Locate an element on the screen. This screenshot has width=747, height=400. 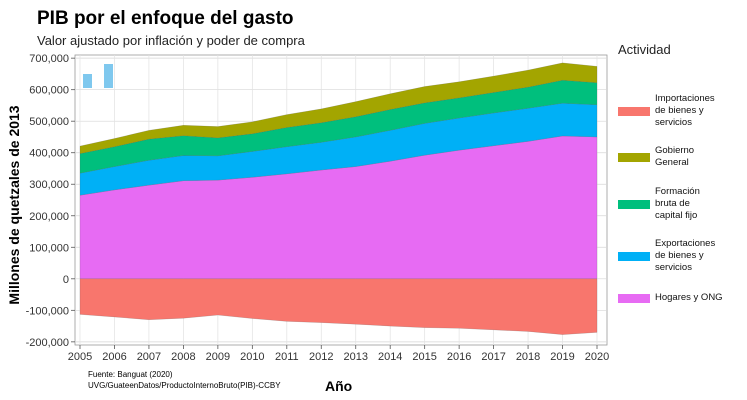
logo-text-sub: EN DATOS is located at coordinates (99, 103).